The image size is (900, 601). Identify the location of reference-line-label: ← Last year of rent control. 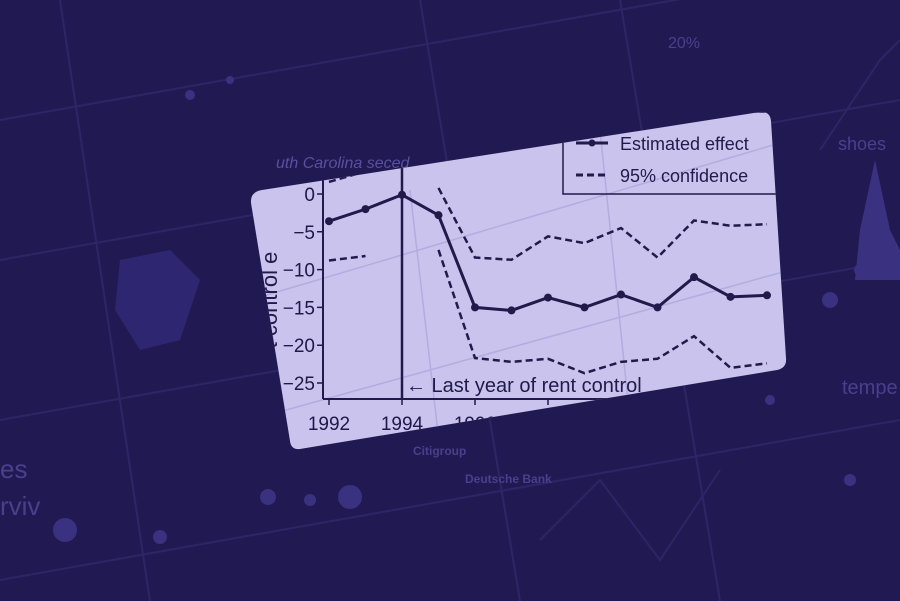
(524, 386).